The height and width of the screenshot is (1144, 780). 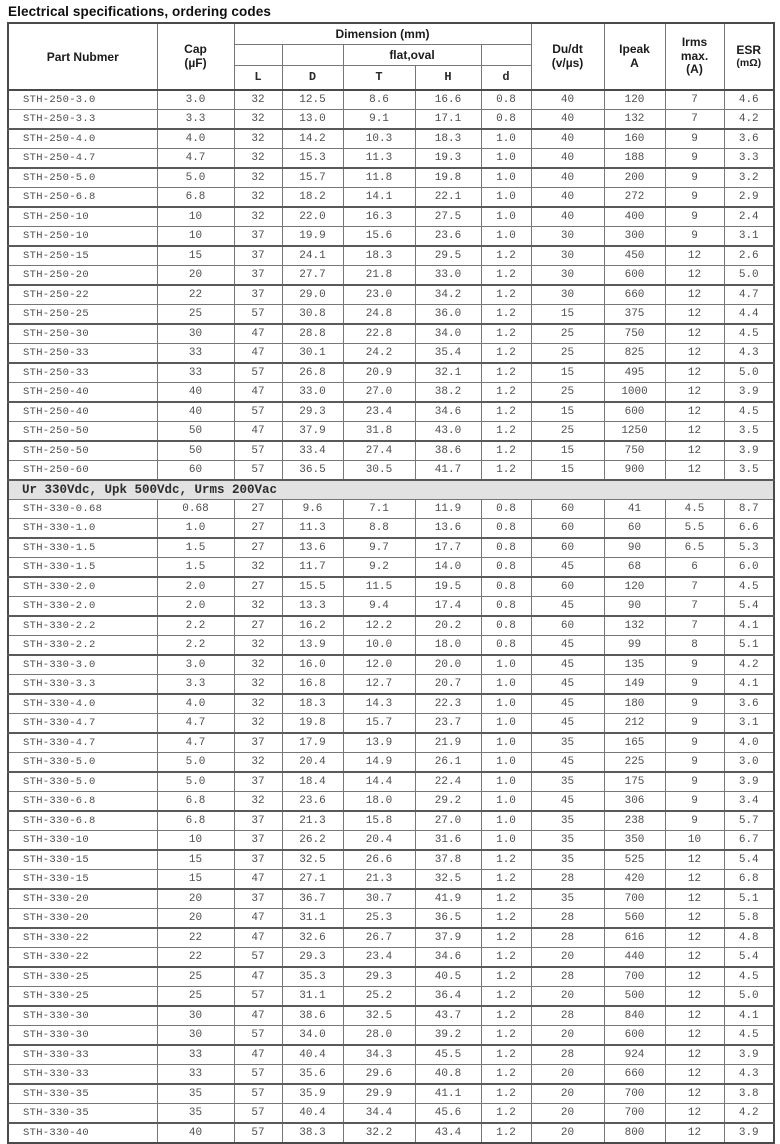 What do you see at coordinates (634, 119) in the screenshot?
I see `value-cell: 132` at bounding box center [634, 119].